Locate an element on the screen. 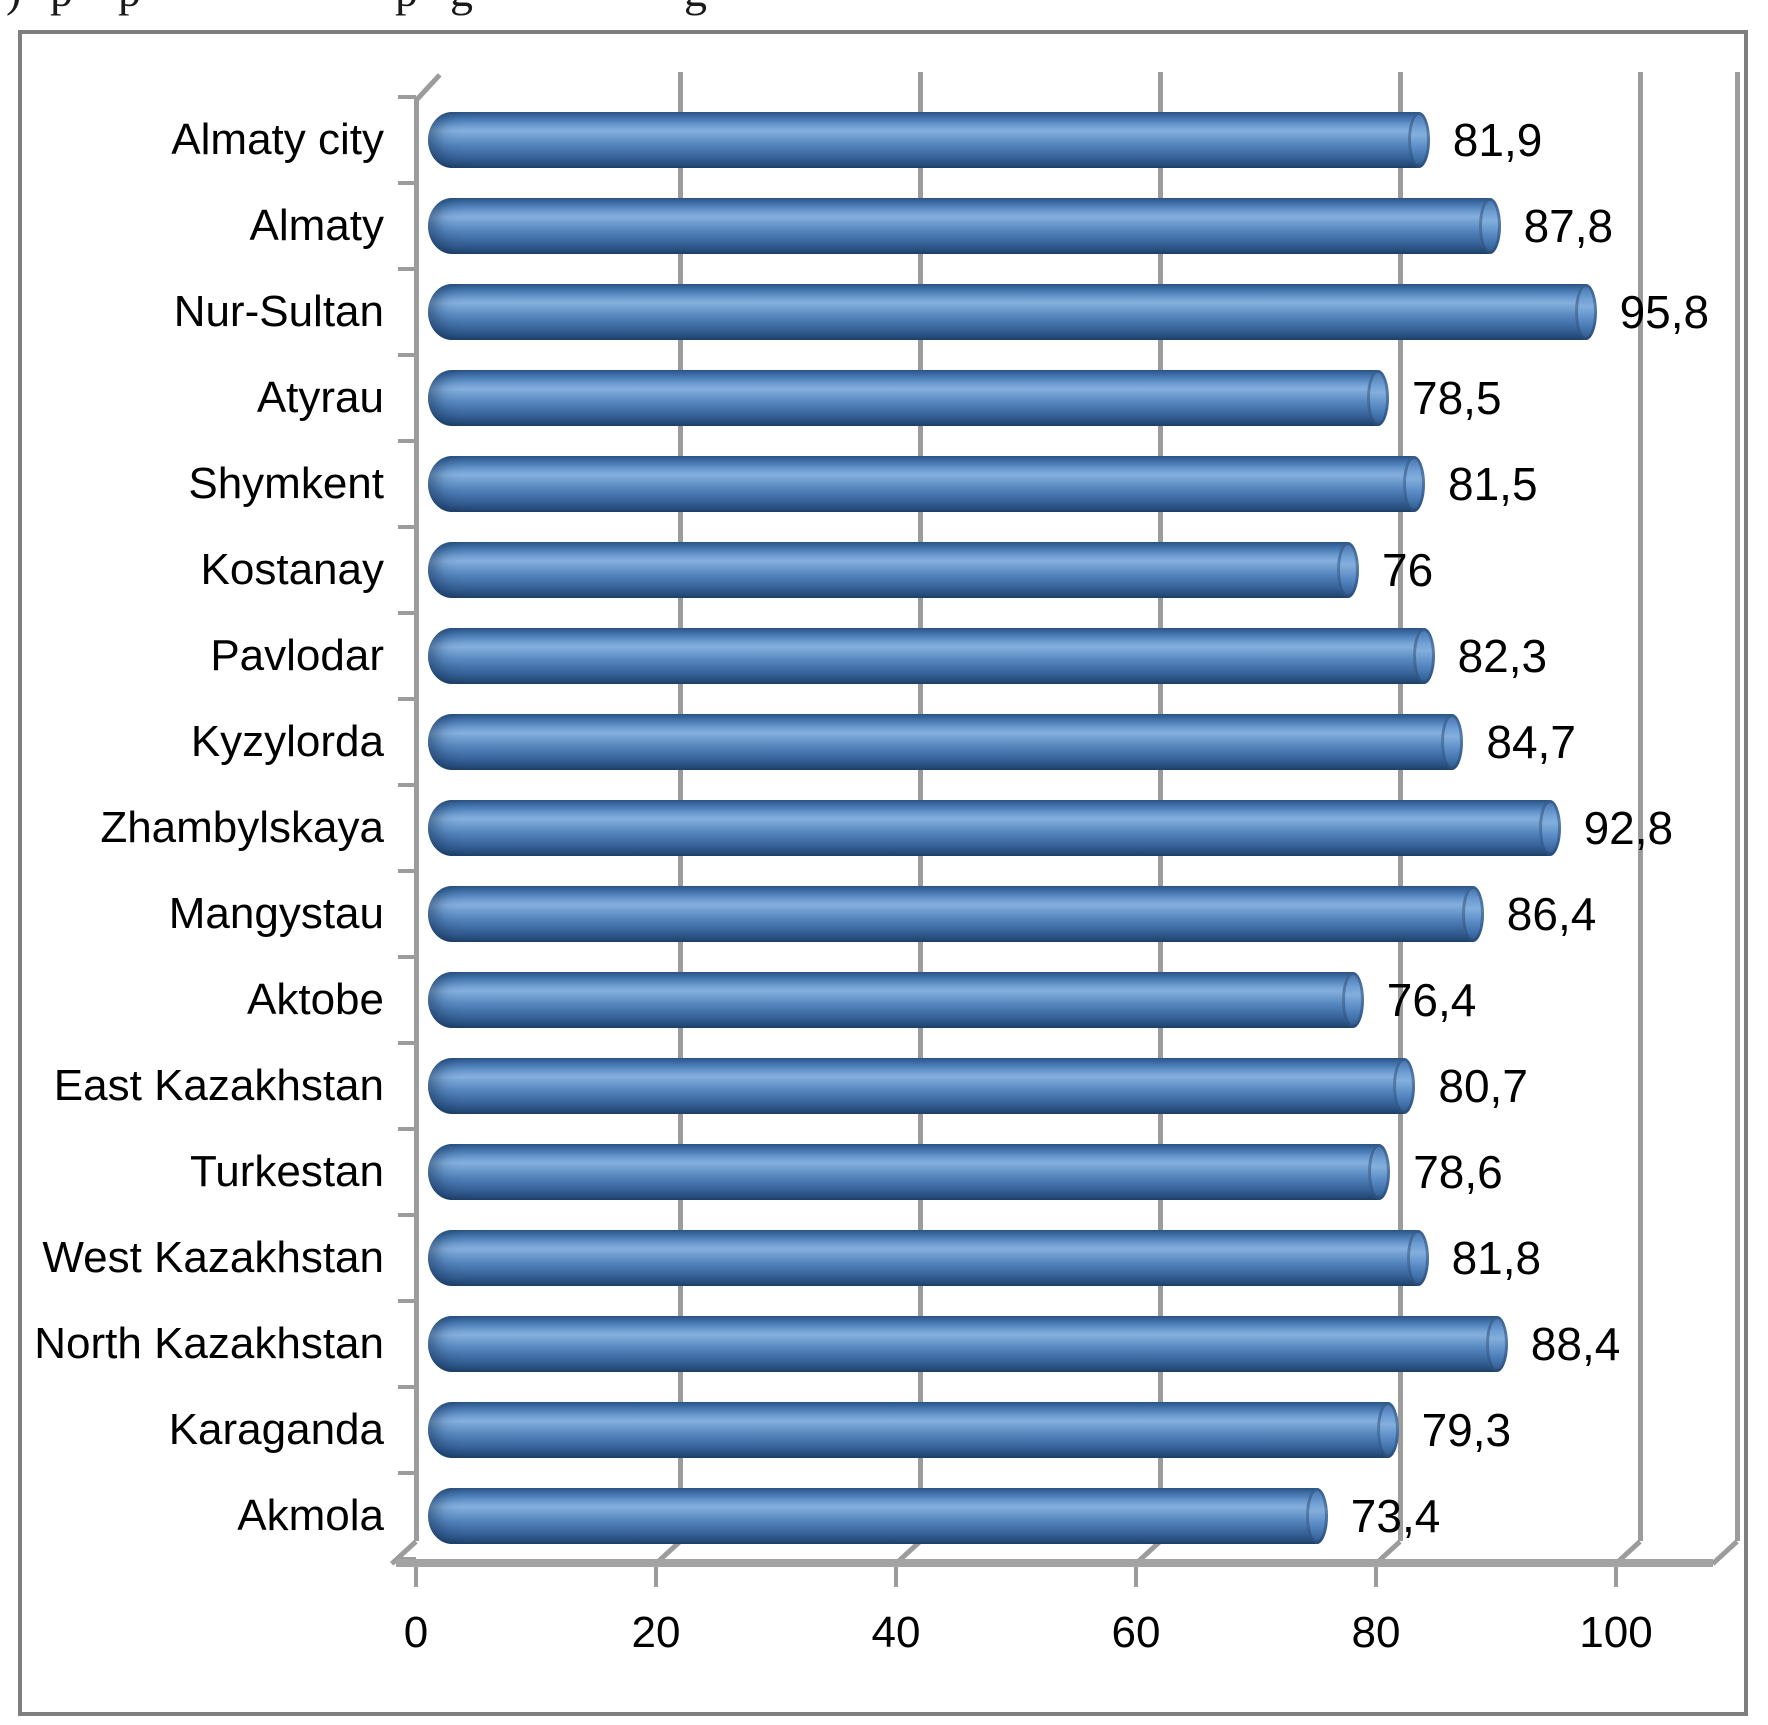  value-label: 79,3 is located at coordinates (1466, 1430).